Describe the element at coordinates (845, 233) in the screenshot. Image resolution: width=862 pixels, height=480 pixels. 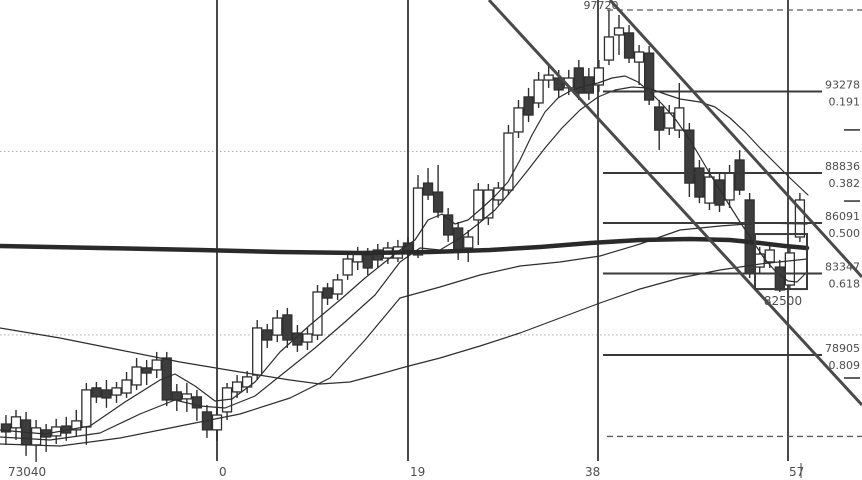
I see `fib-ratio-label: 0.500` at that location.